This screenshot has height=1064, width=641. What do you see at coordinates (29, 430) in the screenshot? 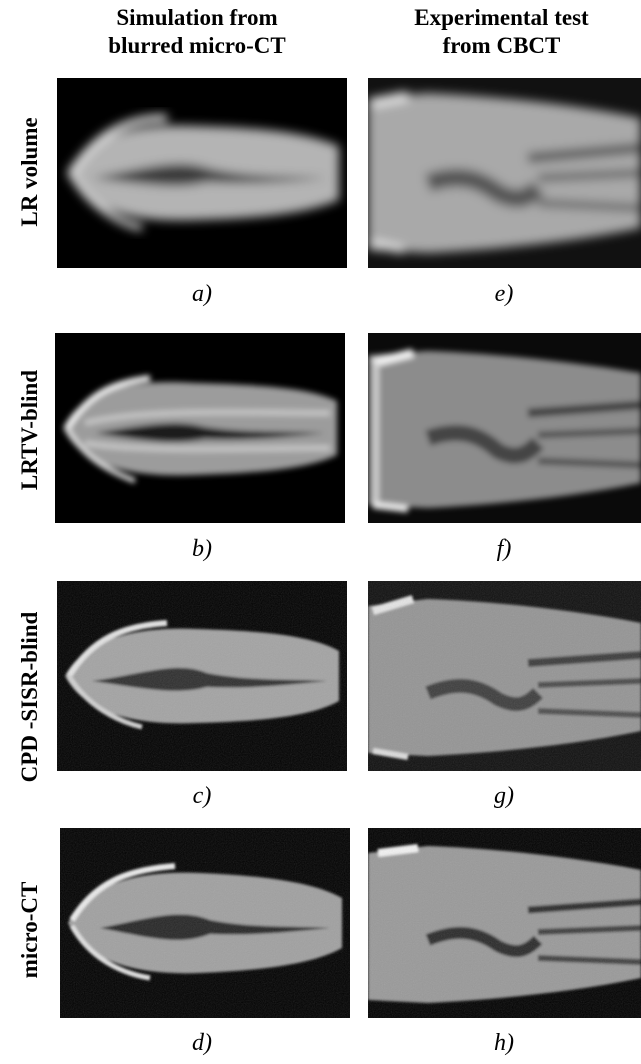
I see `row-label-lrtv-blind: LRTV-blind` at bounding box center [29, 430].